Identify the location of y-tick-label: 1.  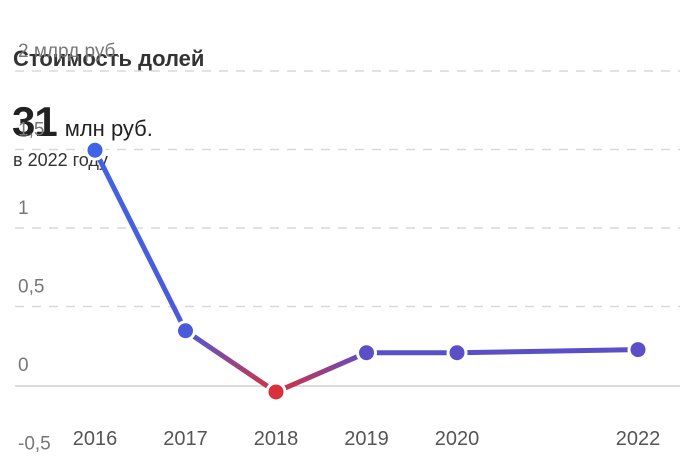
(23, 208).